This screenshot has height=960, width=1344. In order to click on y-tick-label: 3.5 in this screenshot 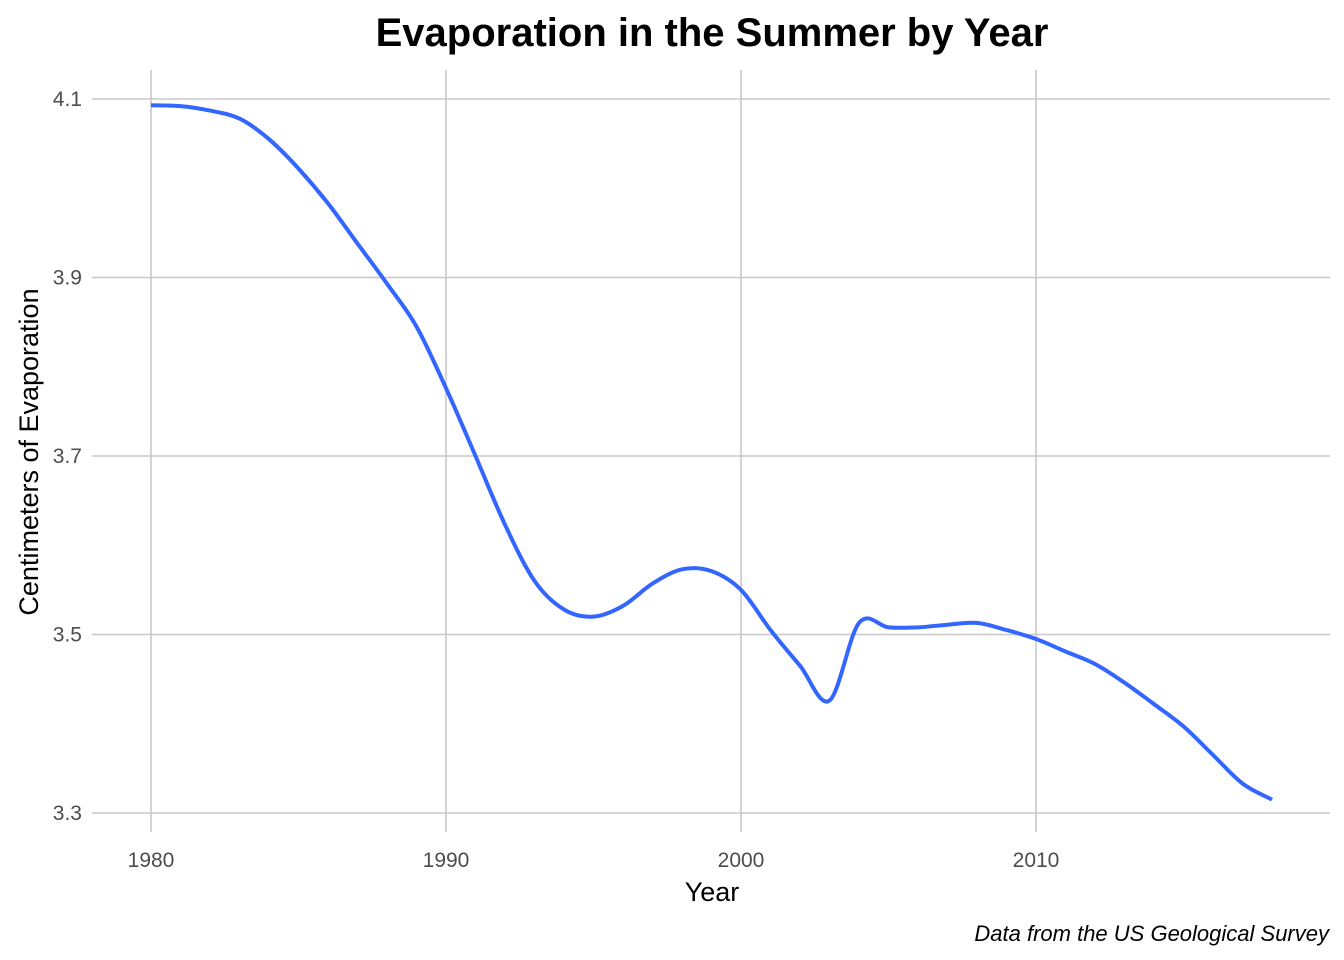, I will do `click(67, 635)`.